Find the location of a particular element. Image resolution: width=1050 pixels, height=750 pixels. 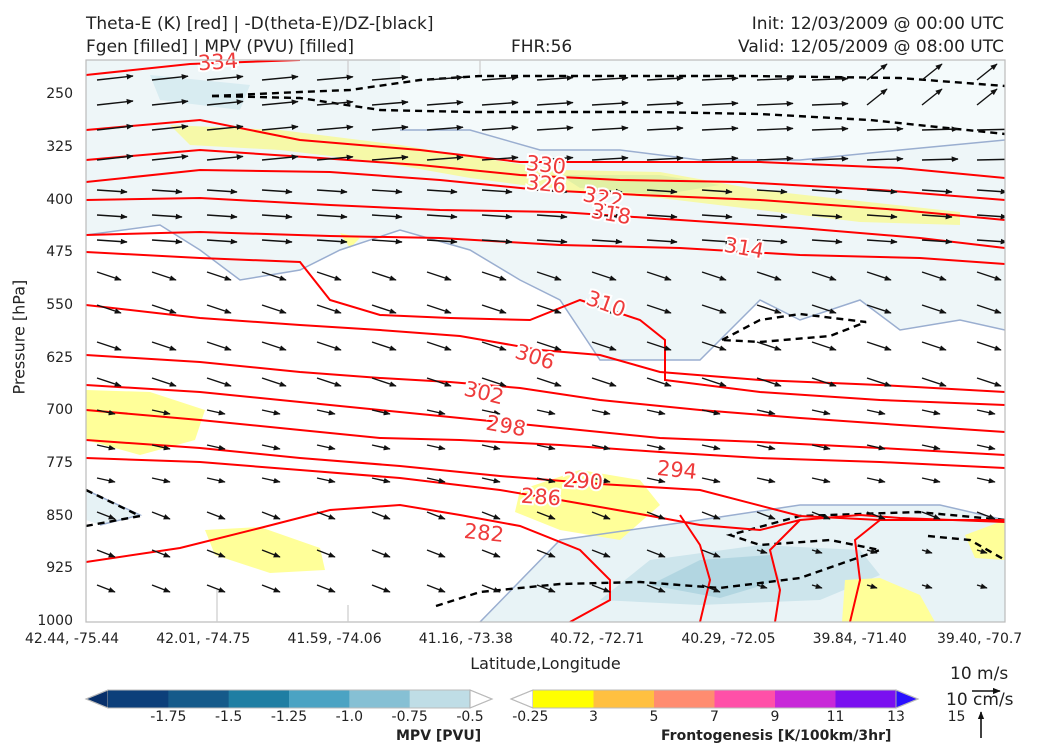

mpv-colorbar-tick: -1.0 is located at coordinates (349, 717).